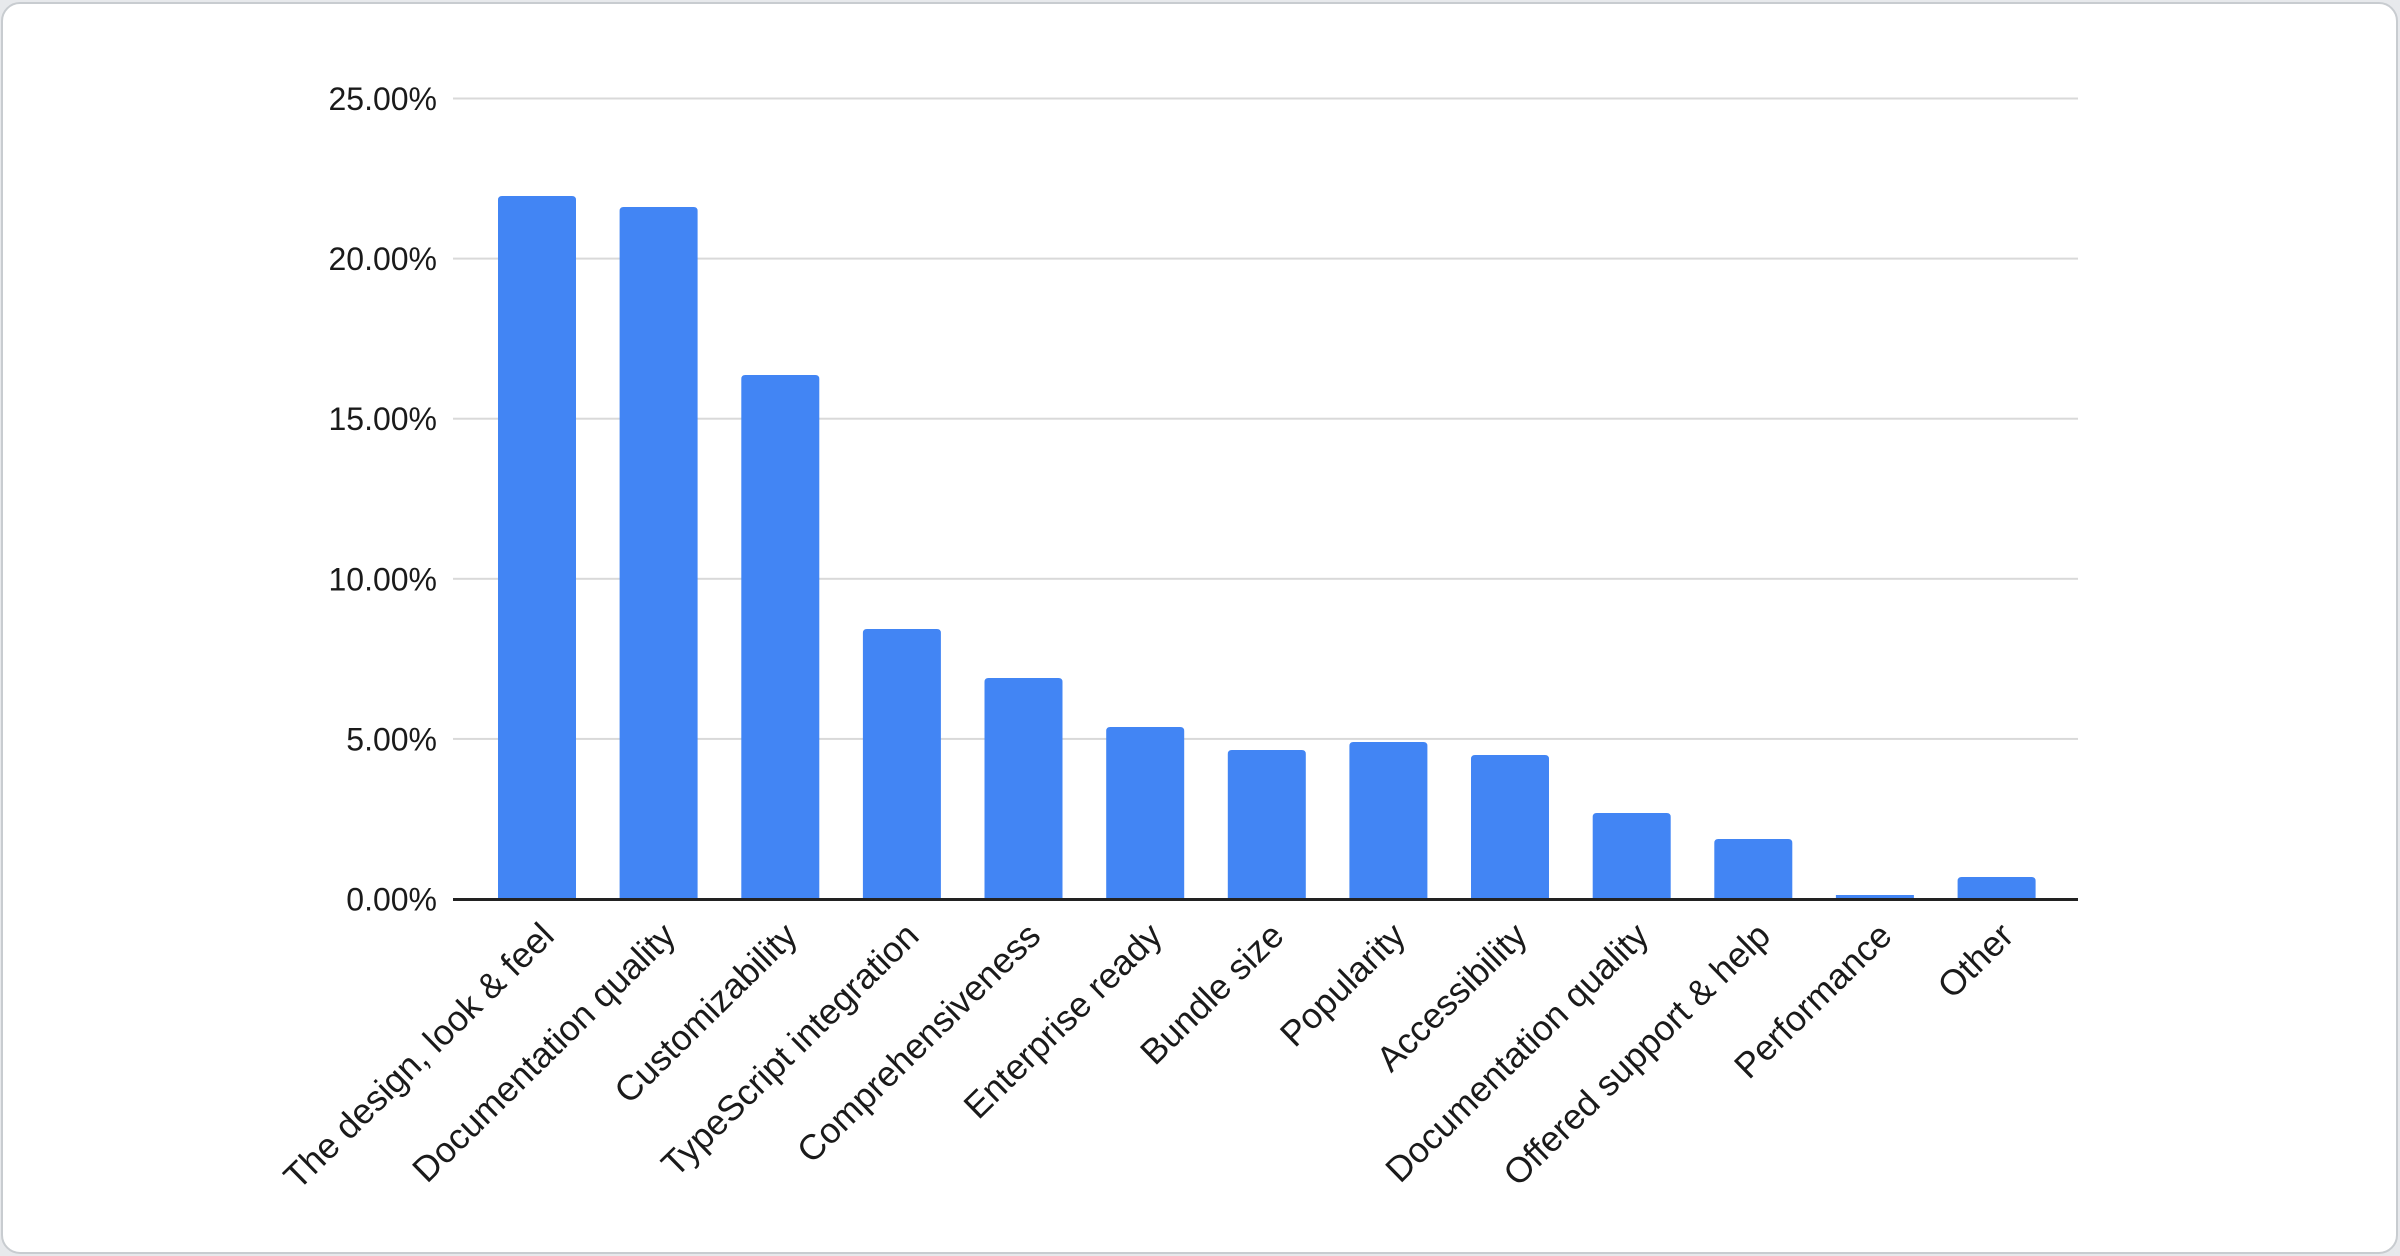  What do you see at coordinates (391, 900) in the screenshot?
I see `svg-text: 0.00%` at bounding box center [391, 900].